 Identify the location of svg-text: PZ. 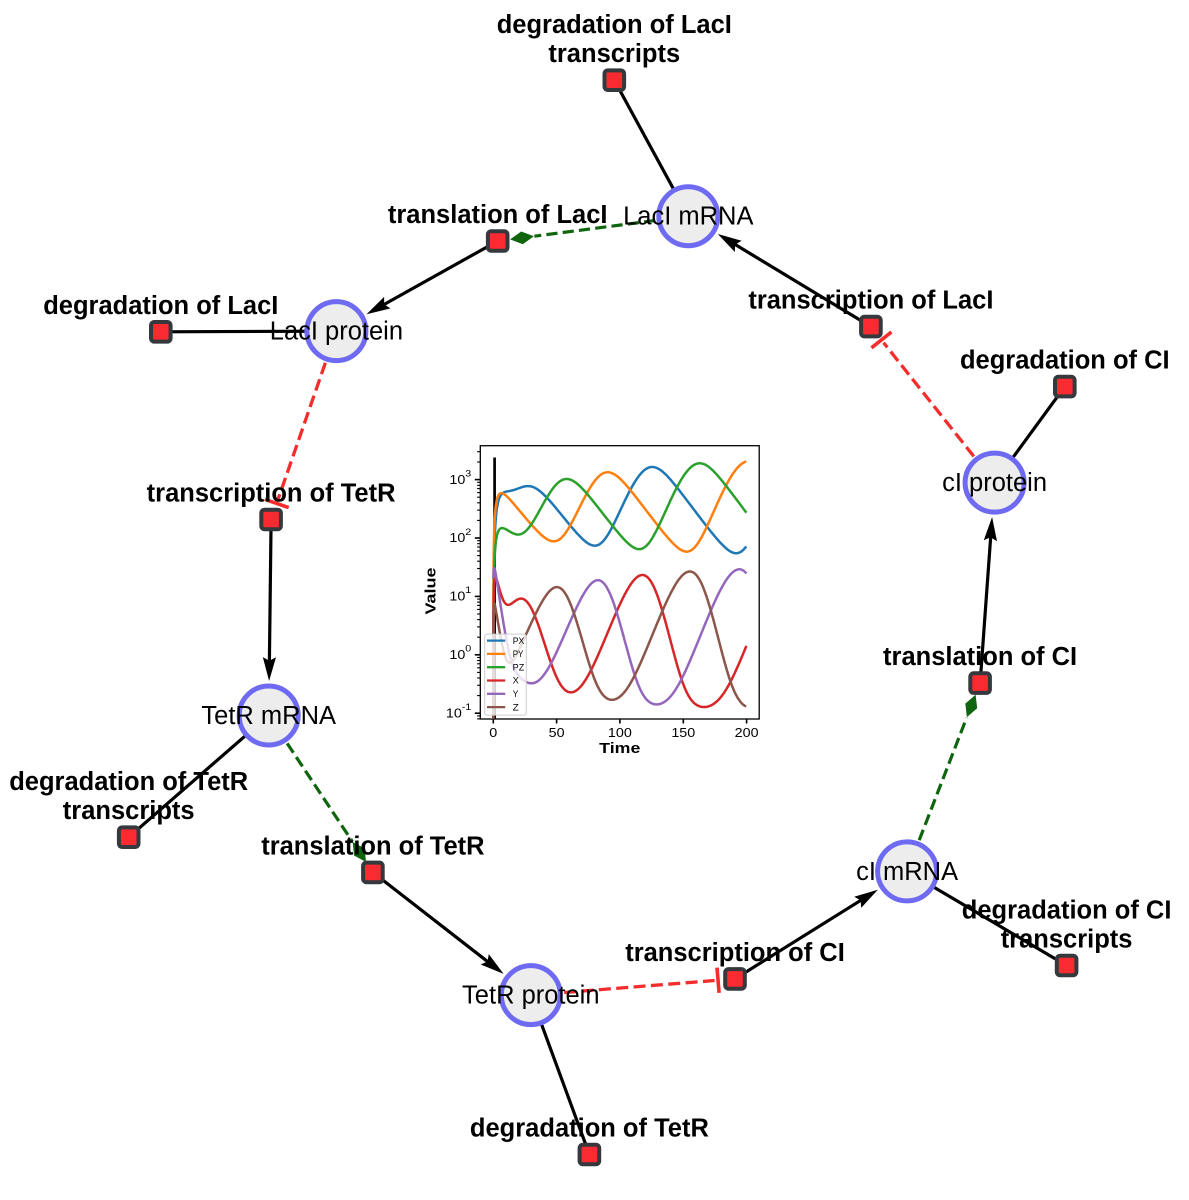
(519, 667).